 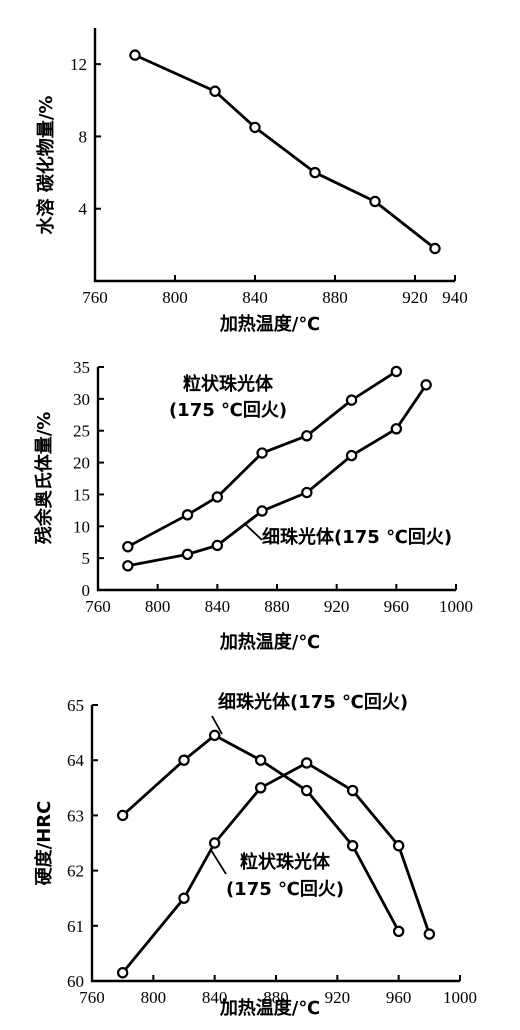 What do you see at coordinates (78, 64) in the screenshot?
I see `y-tick-label: 12` at bounding box center [78, 64].